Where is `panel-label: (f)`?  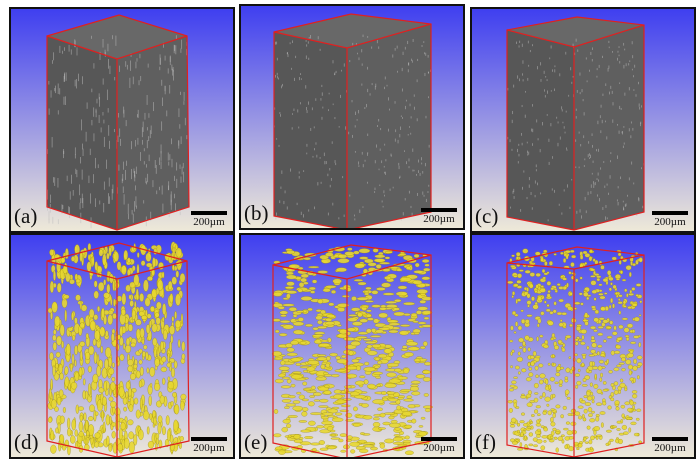 panel-label: (f) is located at coordinates (485, 442).